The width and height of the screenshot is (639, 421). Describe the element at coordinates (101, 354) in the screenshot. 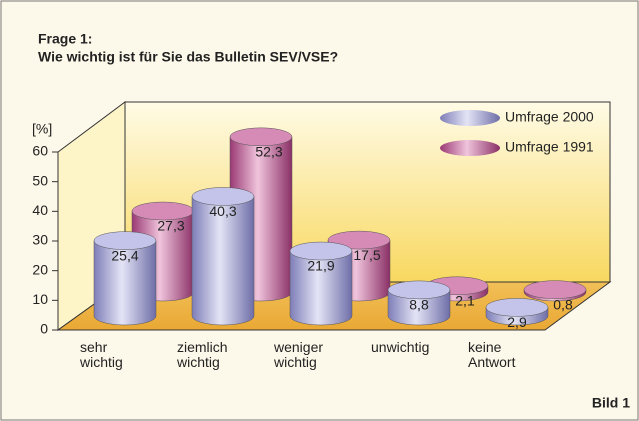

I see `x-tick-label: sehr wichtig` at that location.